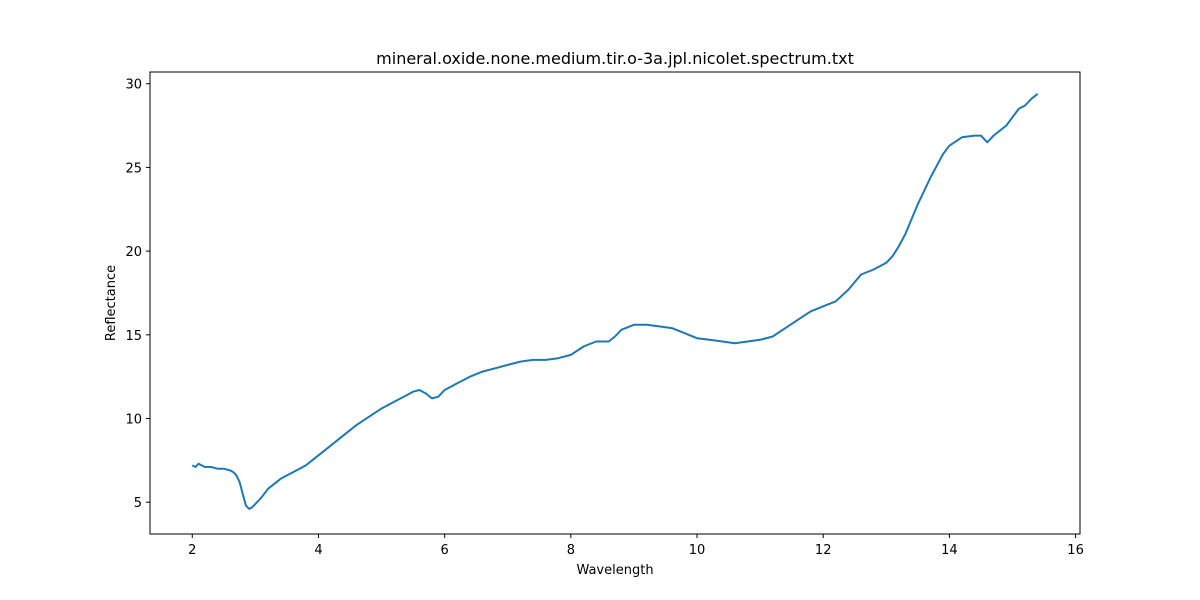 The width and height of the screenshot is (1200, 600). I want to click on y-axis: 5 10 15 20 25 30, so click(137, 294).